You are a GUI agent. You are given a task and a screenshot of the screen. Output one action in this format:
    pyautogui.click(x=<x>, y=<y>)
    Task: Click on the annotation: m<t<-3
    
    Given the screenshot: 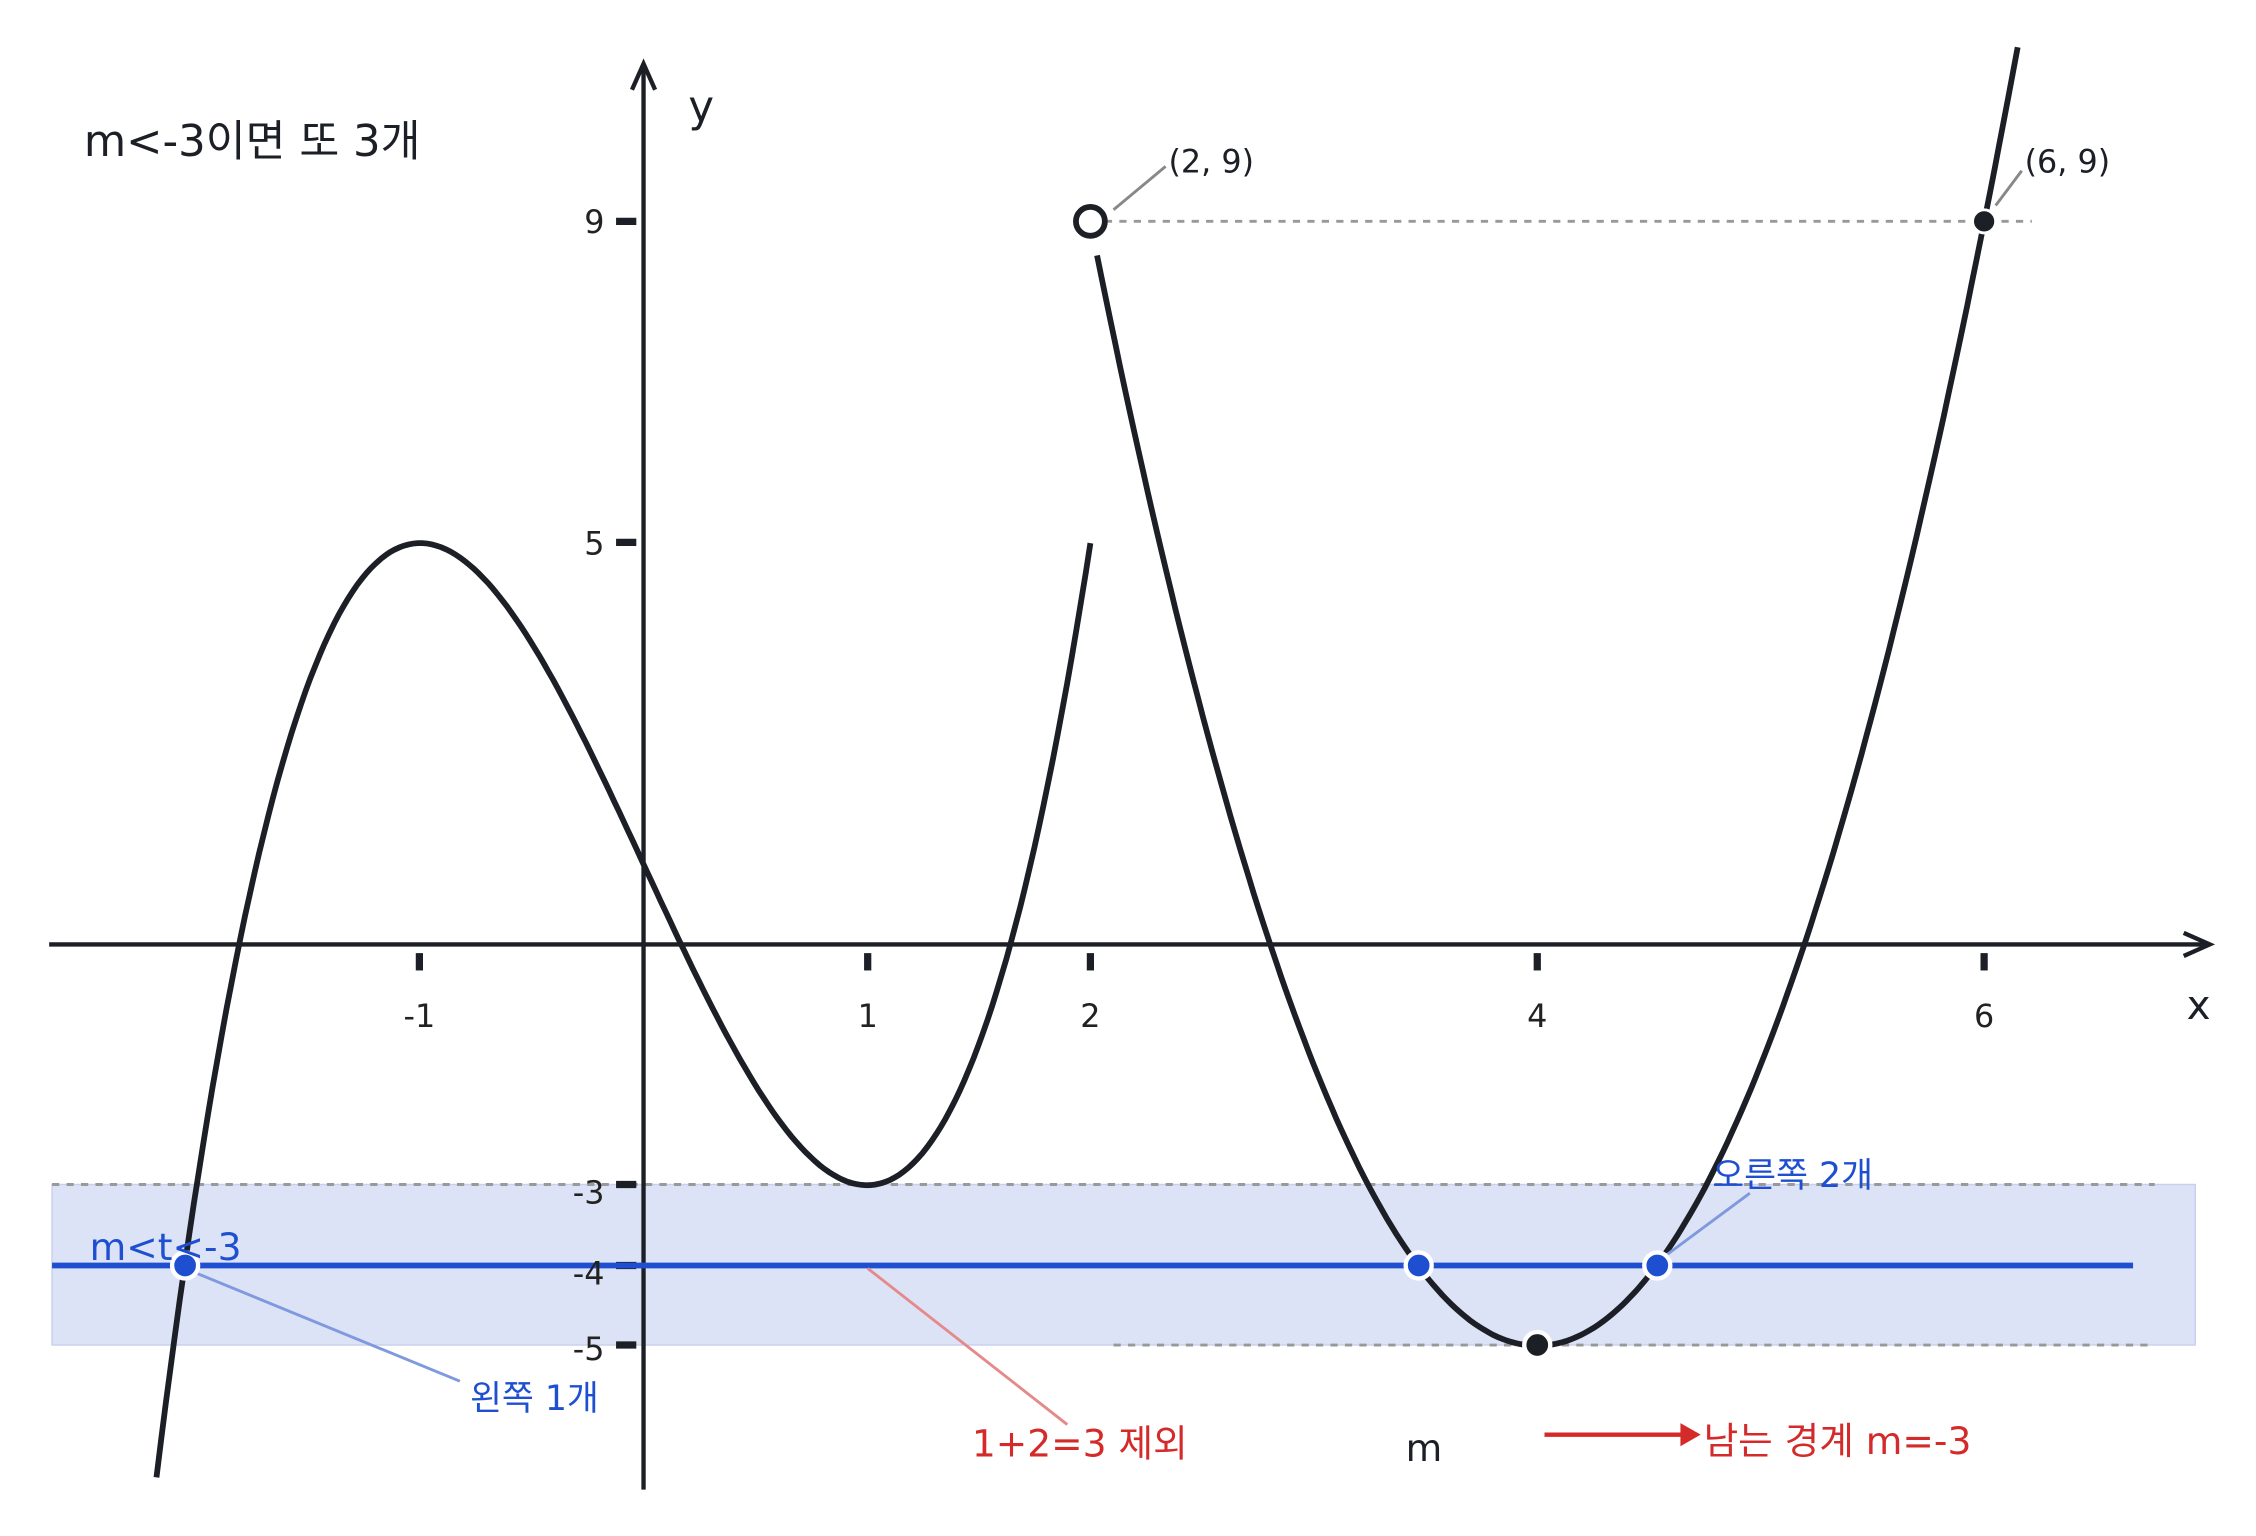 What is the action you would take?
    pyautogui.click(x=166, y=1247)
    